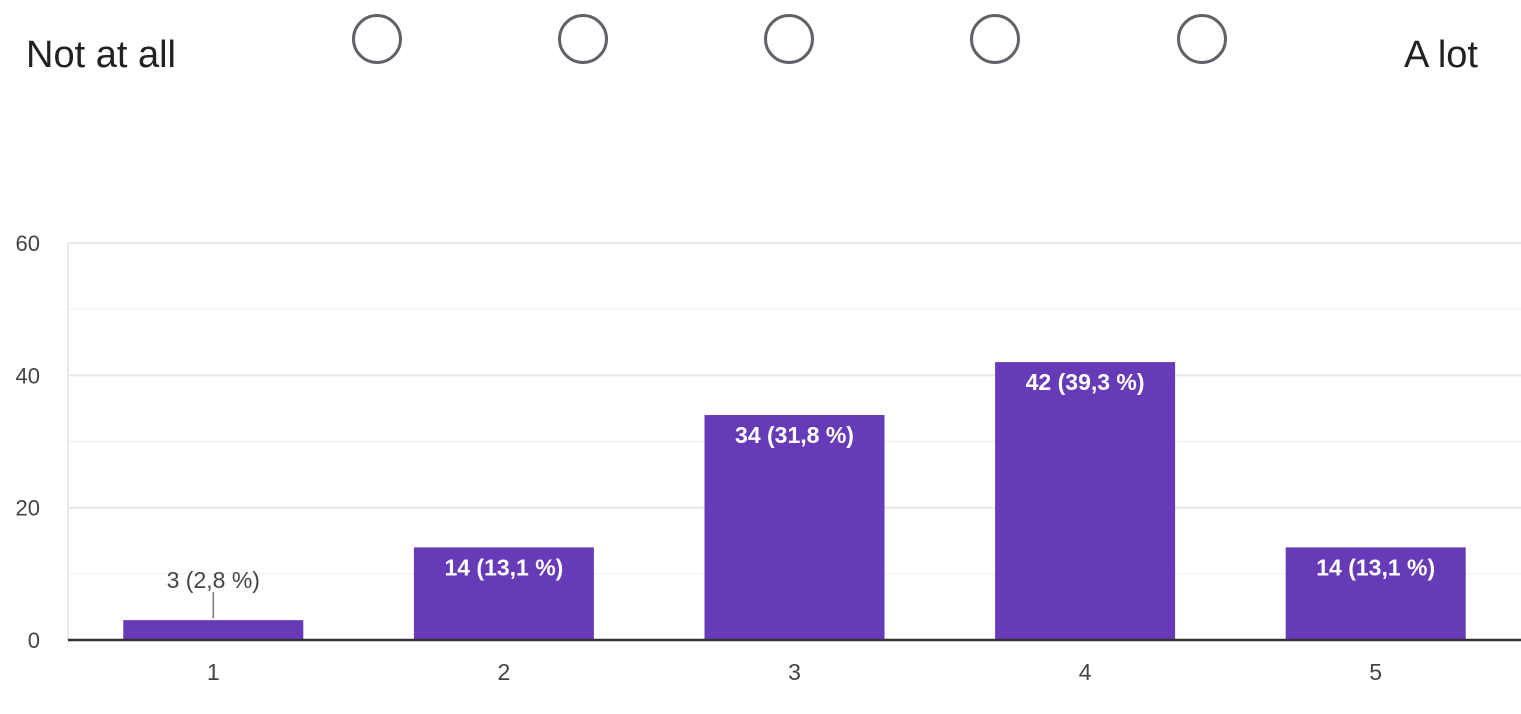 This screenshot has height=714, width=1521. I want to click on data-label-4: 42 (39,3 %), so click(1085, 382).